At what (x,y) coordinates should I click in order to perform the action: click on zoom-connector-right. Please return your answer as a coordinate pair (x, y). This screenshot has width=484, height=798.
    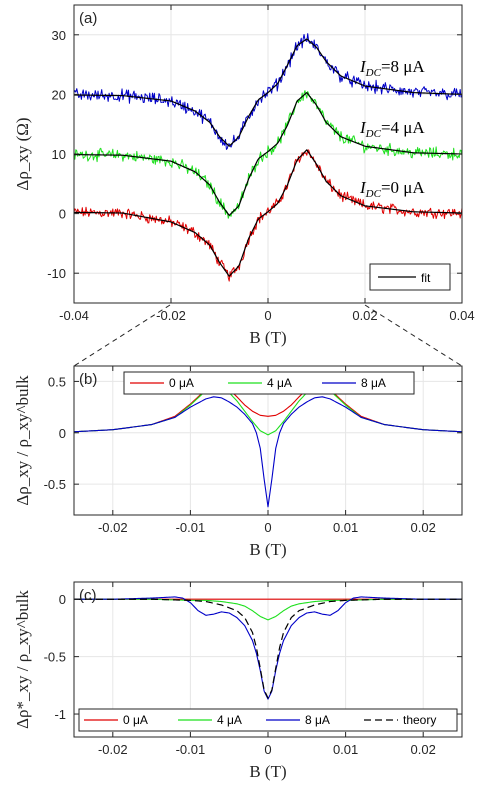
    Looking at the image, I should click on (413, 335).